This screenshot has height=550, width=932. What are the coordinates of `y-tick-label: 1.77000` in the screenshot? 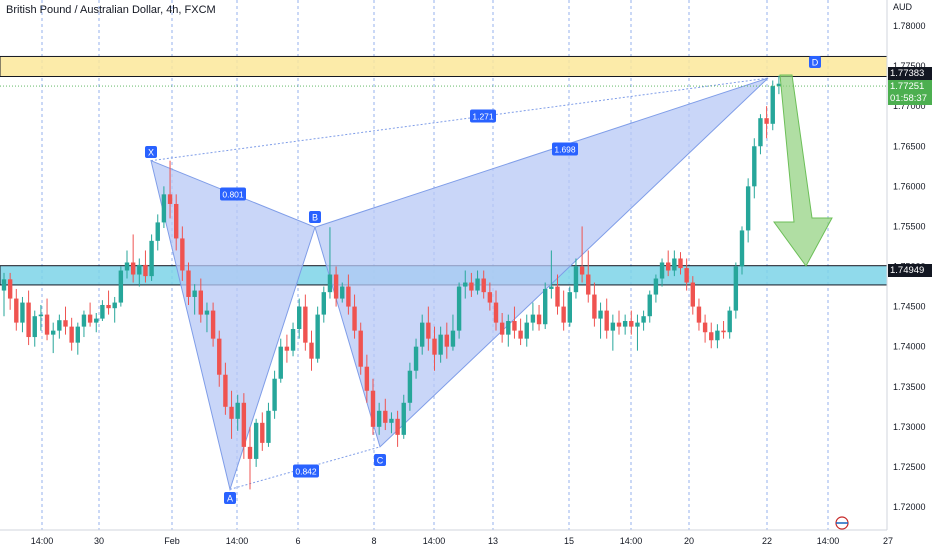 It's located at (909, 106).